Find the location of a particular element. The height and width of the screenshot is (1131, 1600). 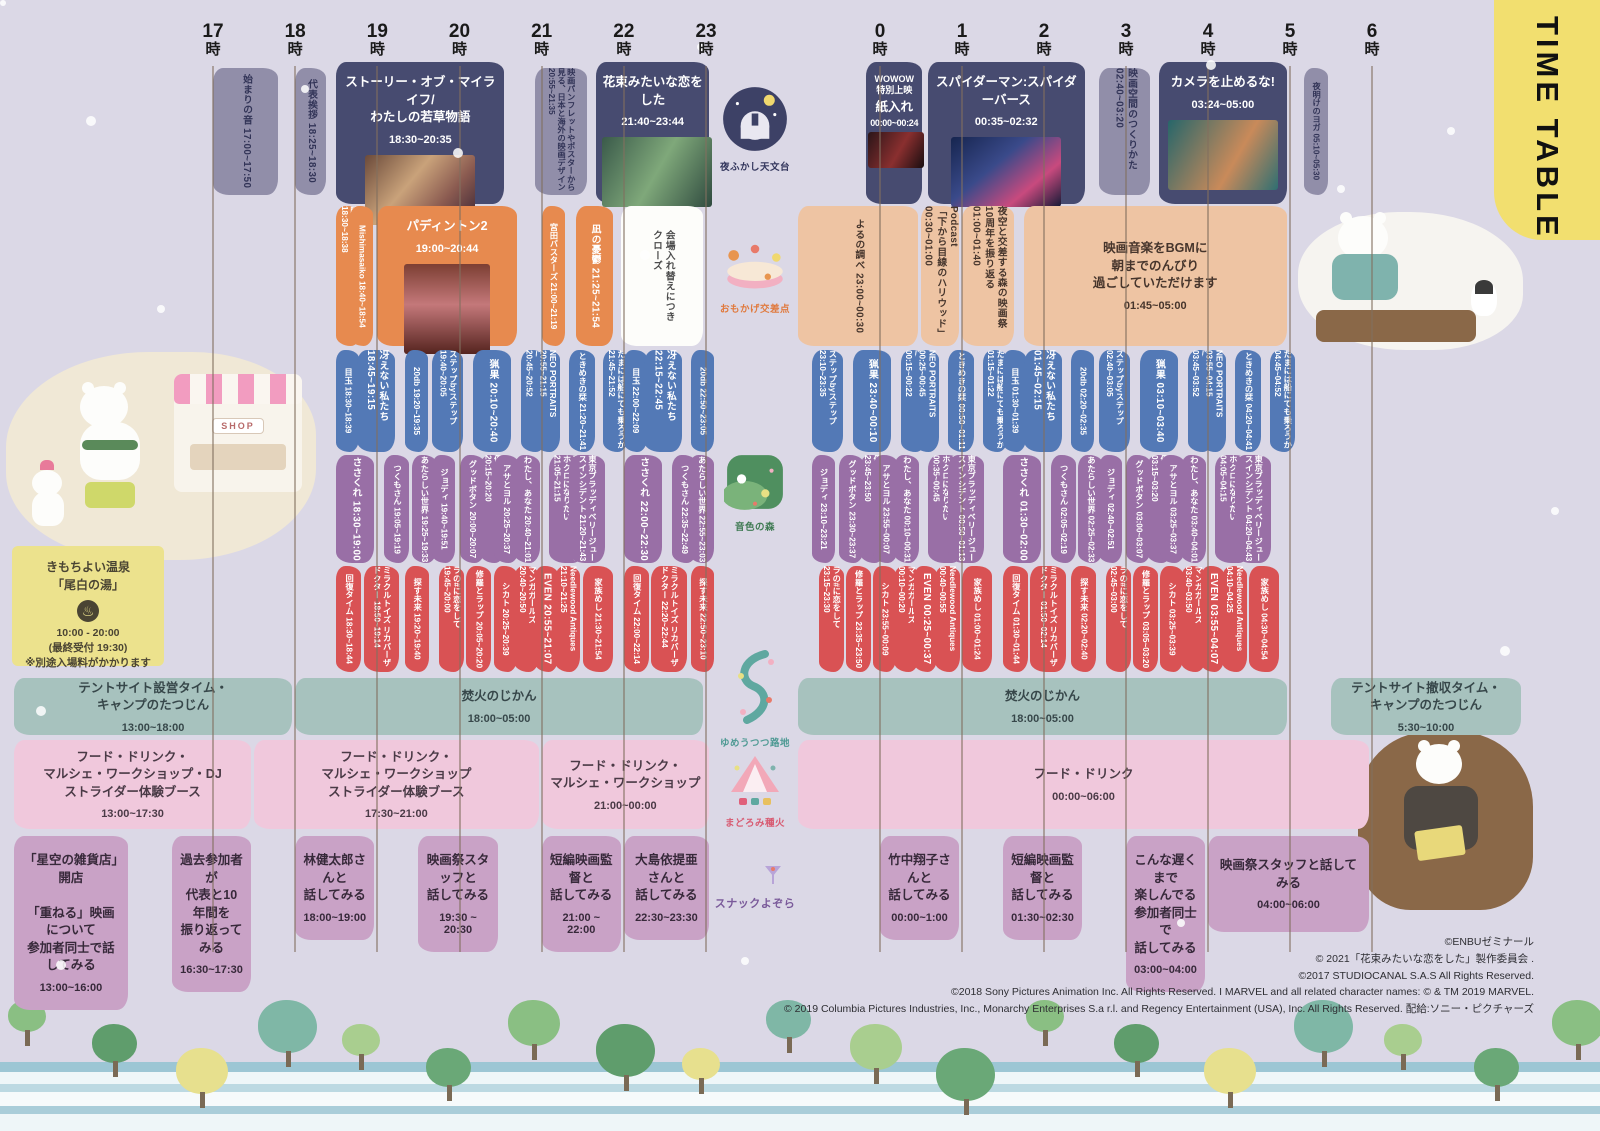

event-title: 東京ブラッディベリージュースインシデント 21:20~21:43 is located at coordinates (587, 508).